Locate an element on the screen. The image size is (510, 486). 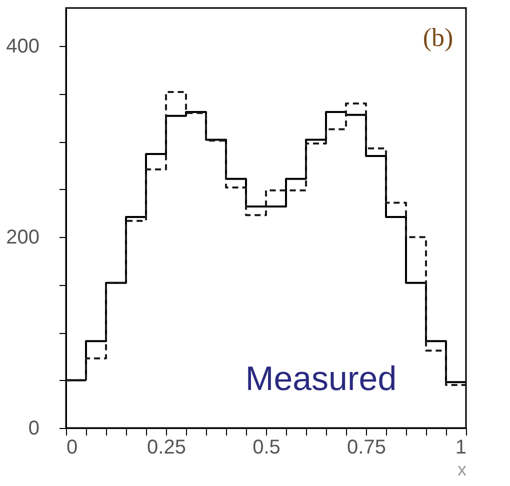
x-axis-title: x is located at coordinates (462, 470).